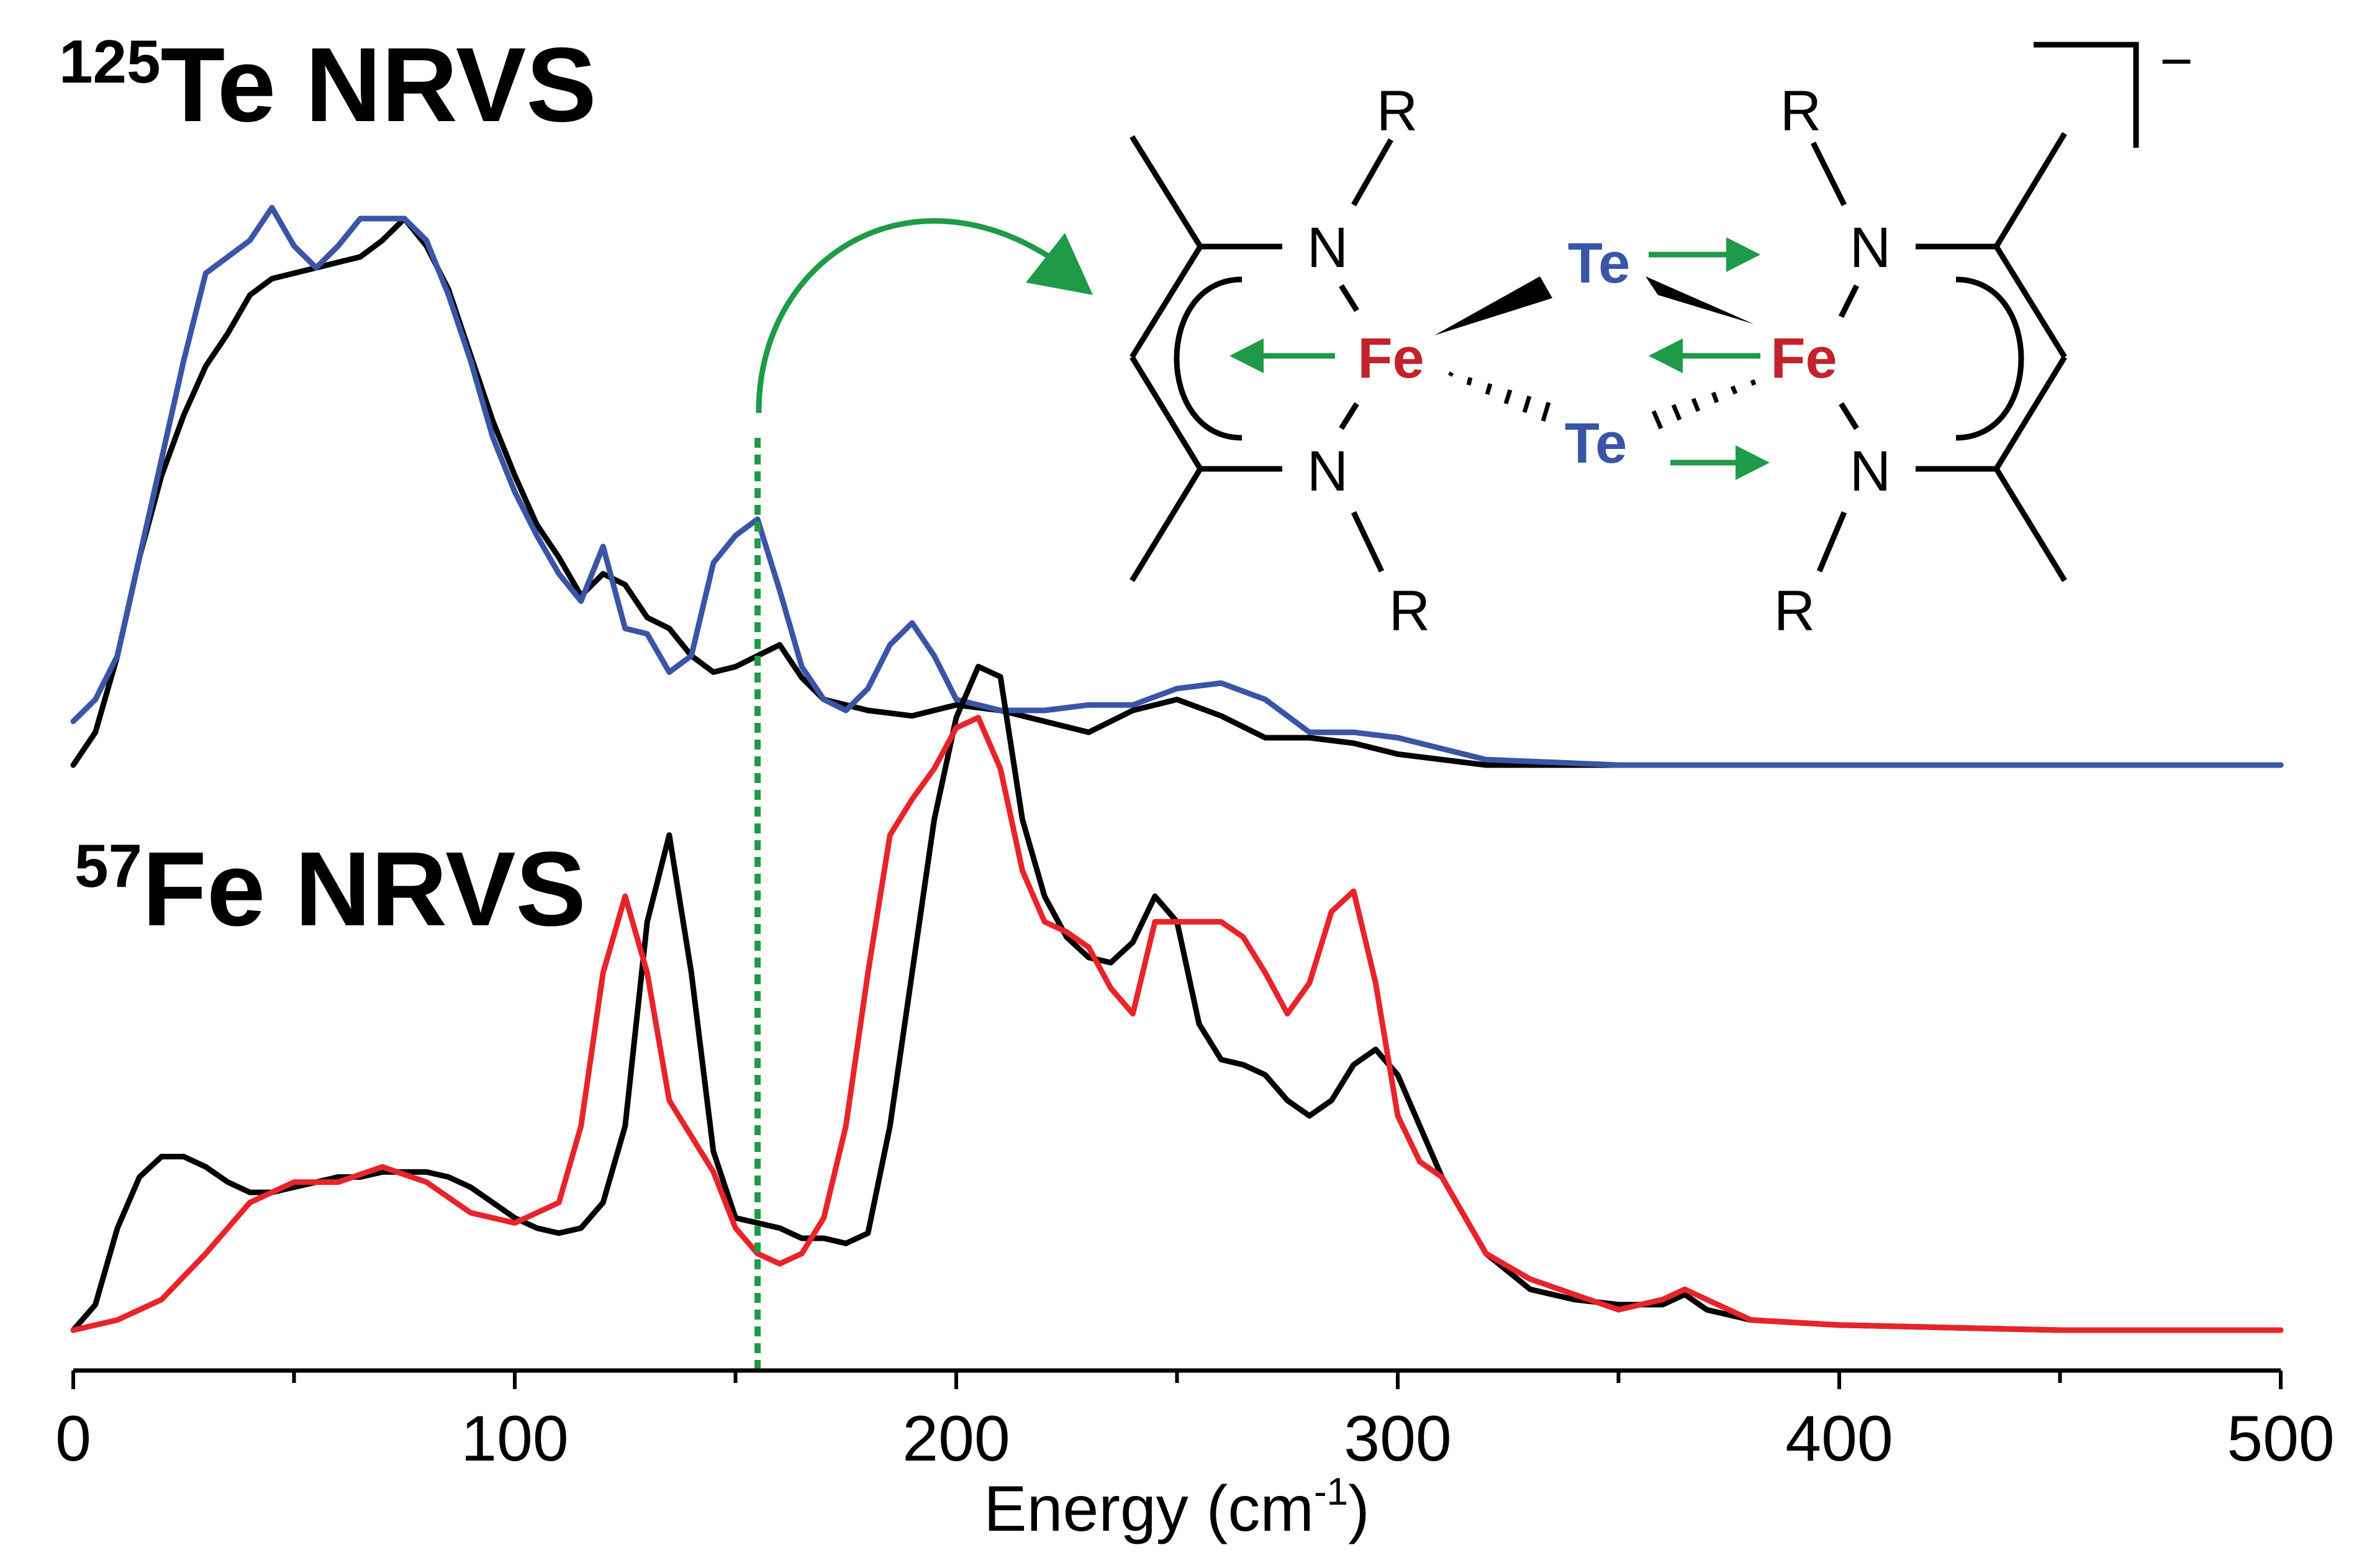 Image resolution: width=2354 pixels, height=1568 pixels. Describe the element at coordinates (2176, 61) in the screenshot. I see `charge-label: −` at that location.